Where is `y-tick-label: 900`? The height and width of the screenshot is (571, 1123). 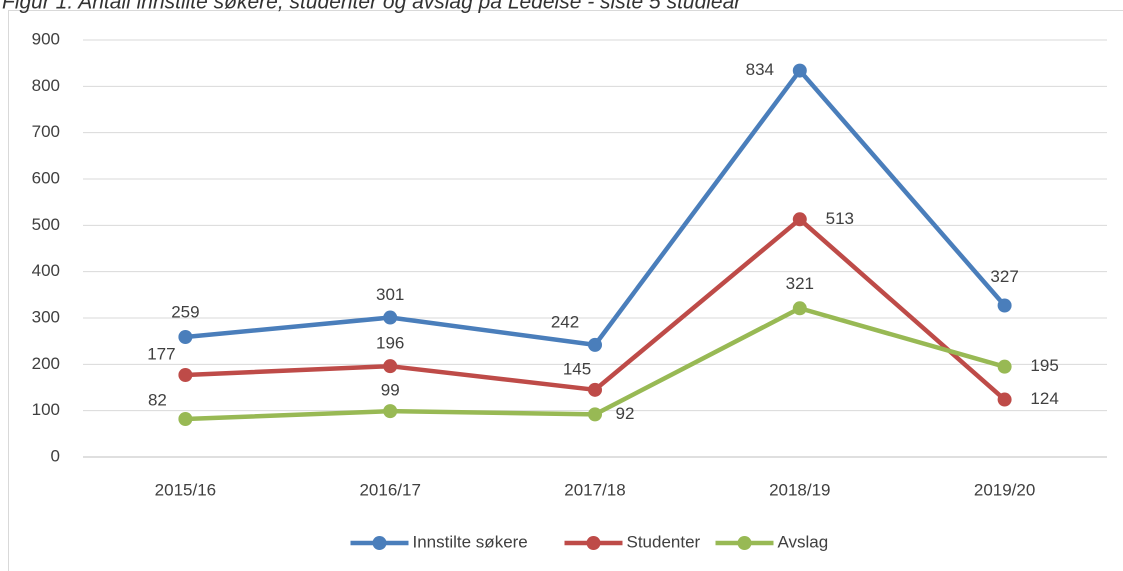 y-tick-label: 900 is located at coordinates (46, 38).